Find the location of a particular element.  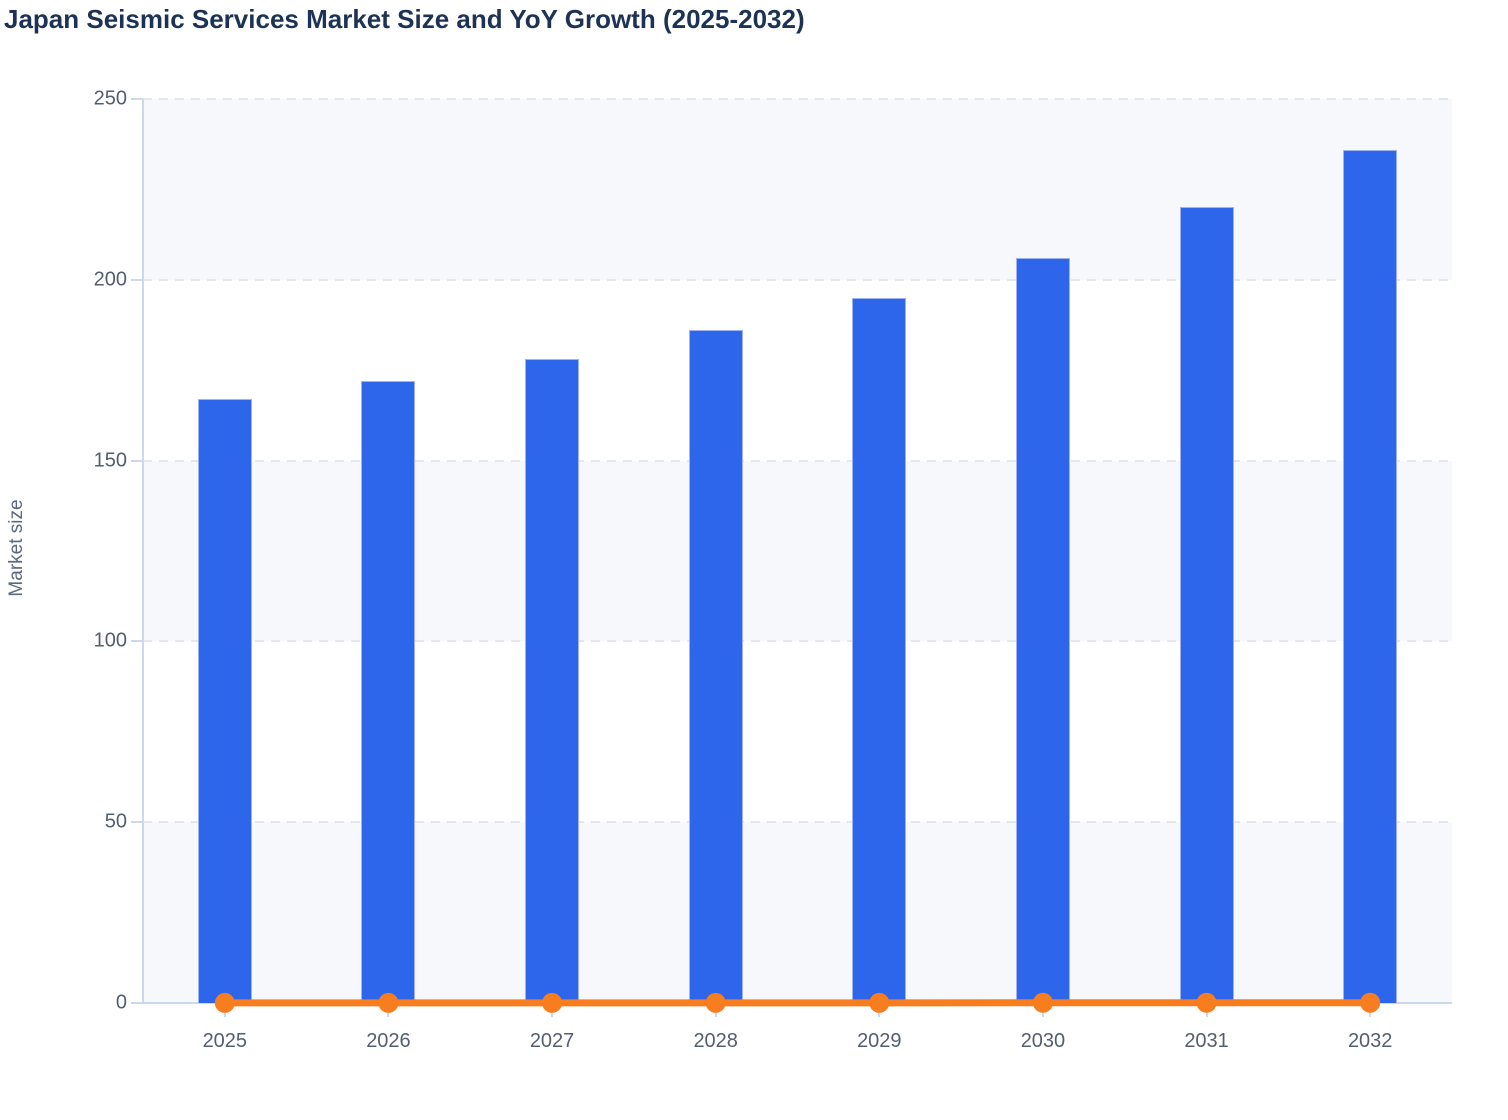

yoy-point-2027 is located at coordinates (552, 1002).